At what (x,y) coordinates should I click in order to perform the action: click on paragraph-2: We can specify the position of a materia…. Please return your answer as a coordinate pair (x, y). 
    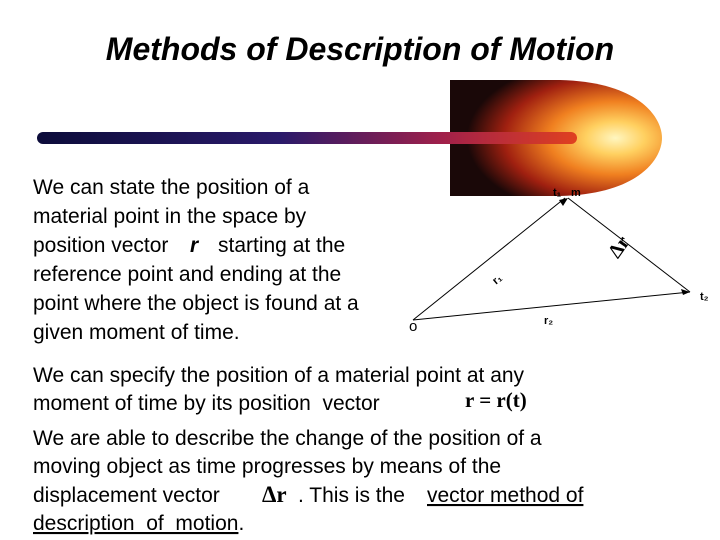
    Looking at the image, I should click on (280, 389).